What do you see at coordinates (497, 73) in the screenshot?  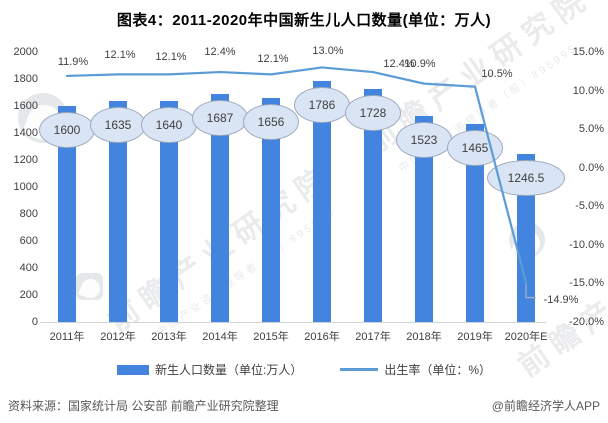 I see `rate-value-label: 10.5%` at bounding box center [497, 73].